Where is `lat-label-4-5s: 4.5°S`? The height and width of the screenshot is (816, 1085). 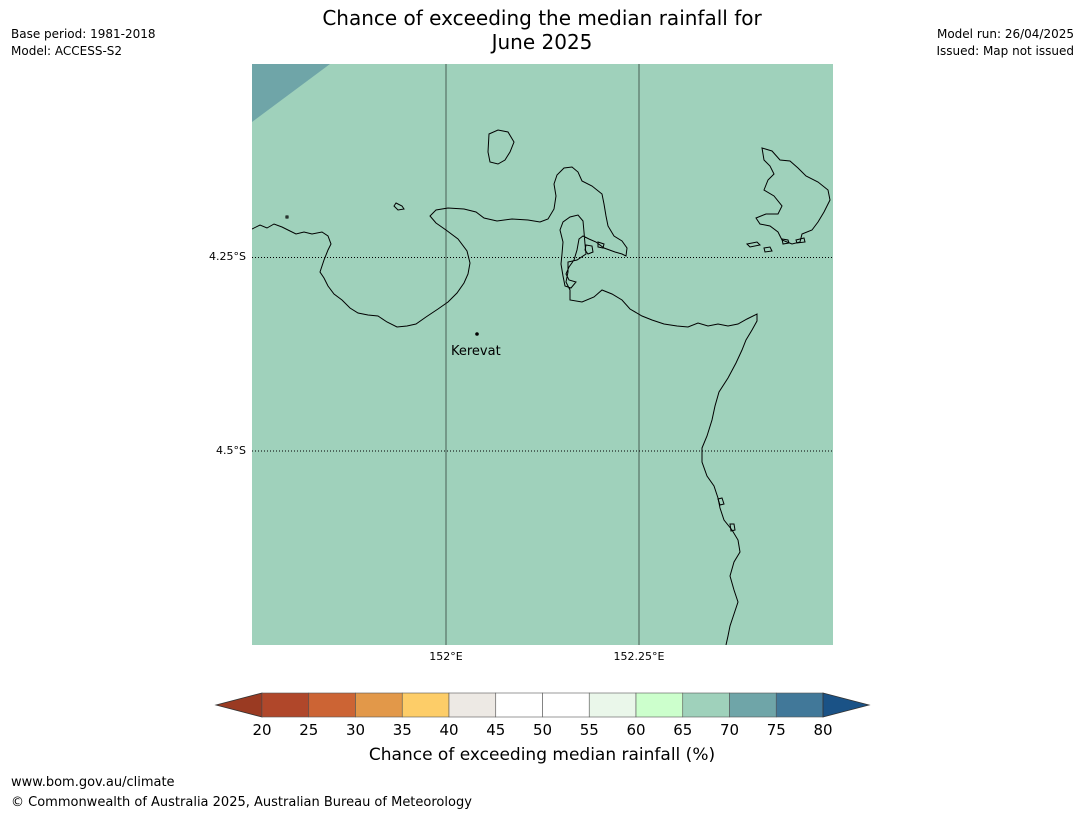
lat-label-4-5s: 4.5°S is located at coordinates (231, 450).